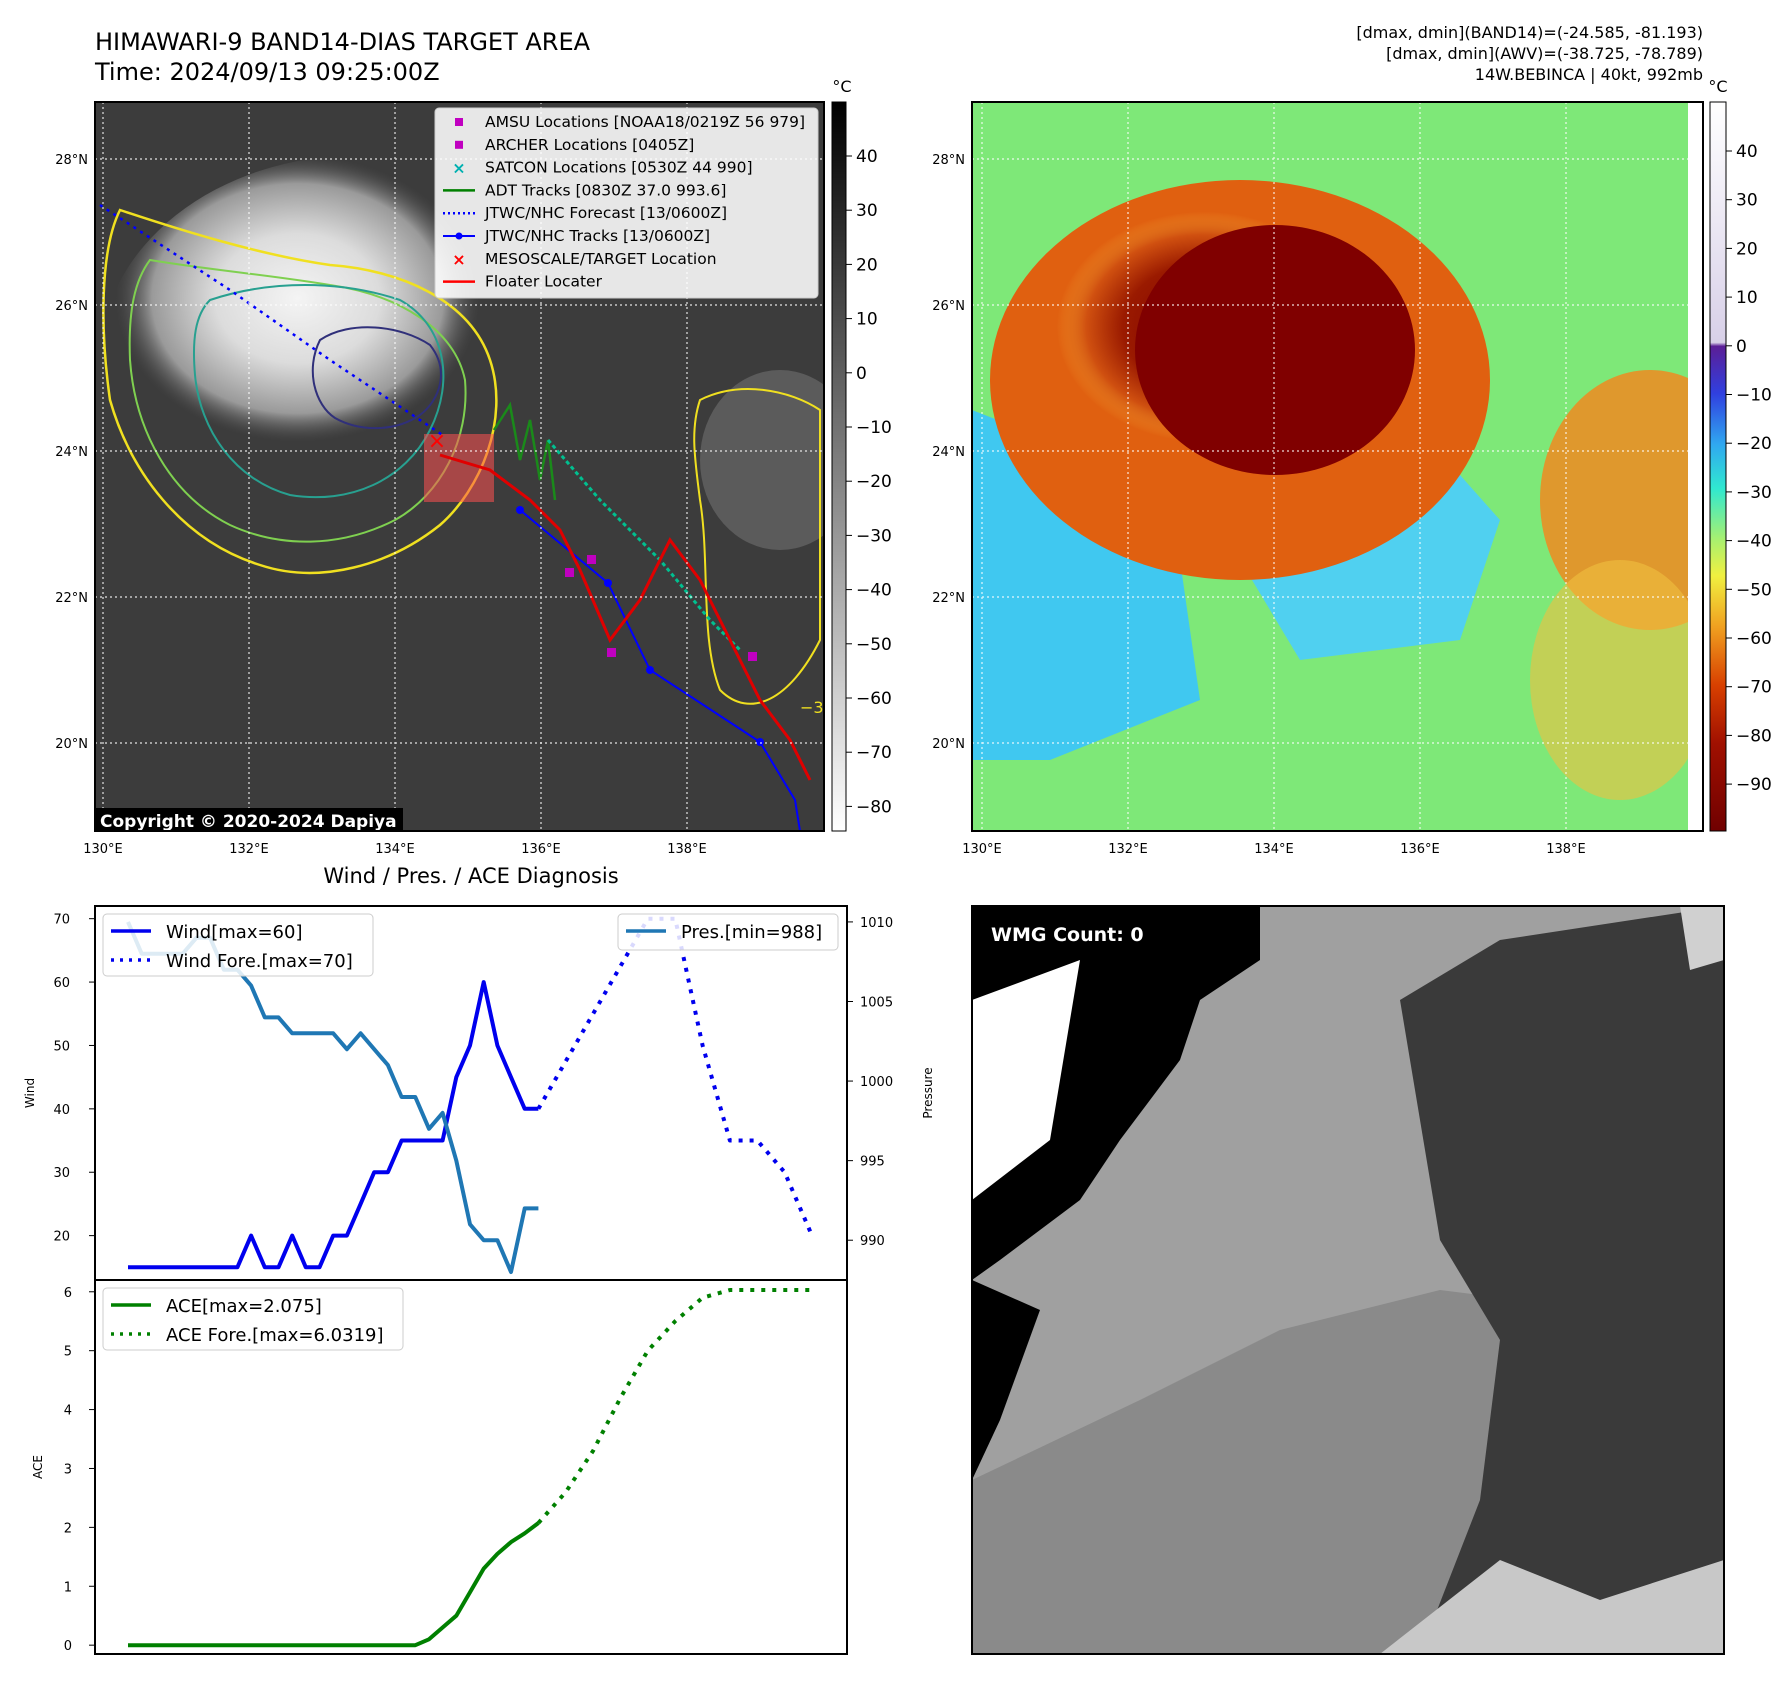 Image resolution: width=1788 pixels, height=1690 pixels. Describe the element at coordinates (1695, 466) in the screenshot. I see `map-edge-blank` at that location.